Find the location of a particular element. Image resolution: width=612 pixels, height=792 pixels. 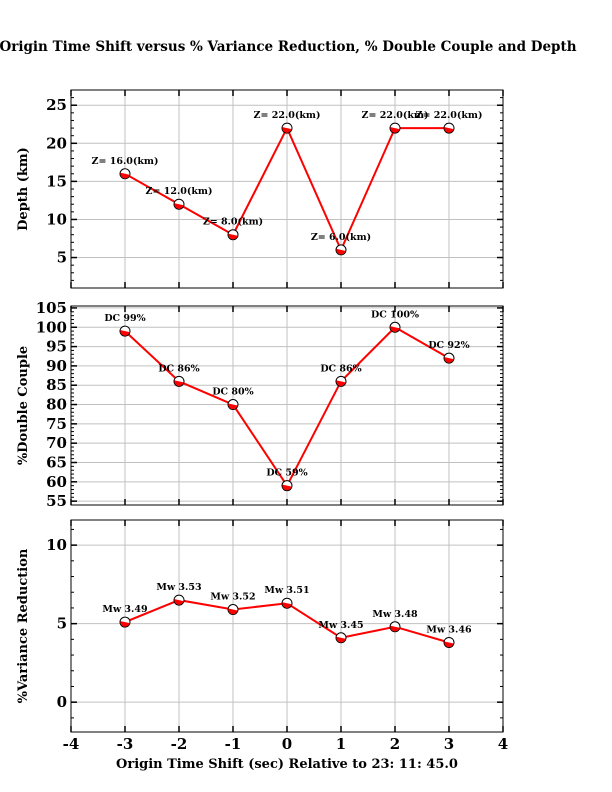

y-tick-label: 0 is located at coordinates (62, 702).